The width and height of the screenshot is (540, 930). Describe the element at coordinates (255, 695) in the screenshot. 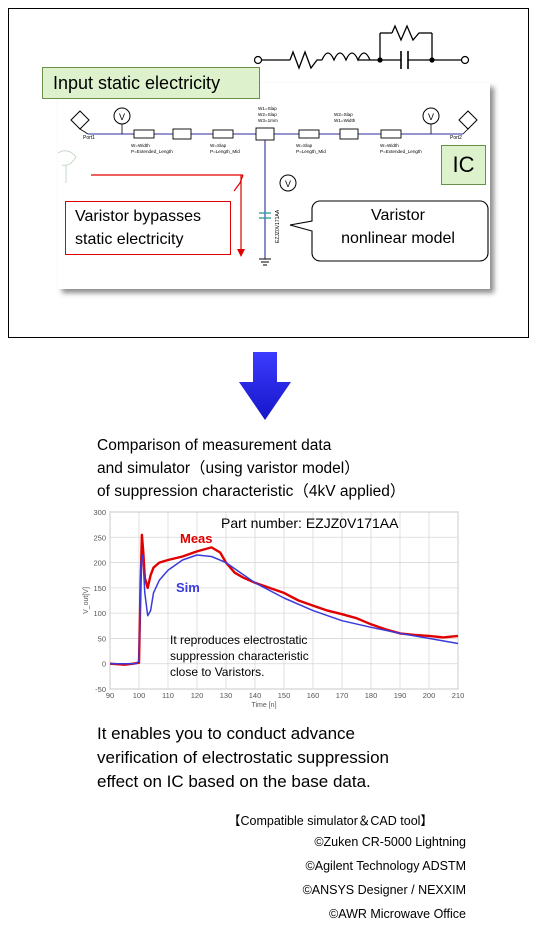

I see `x-tick-label: 140` at that location.